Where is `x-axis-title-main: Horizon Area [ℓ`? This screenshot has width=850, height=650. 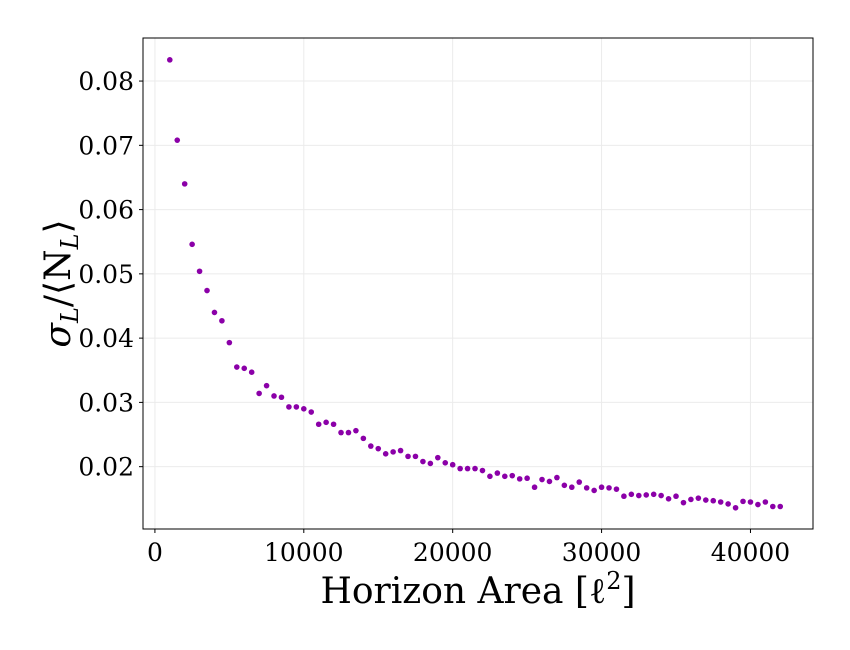 x-axis-title-main: Horizon Area [ℓ is located at coordinates (463, 591).